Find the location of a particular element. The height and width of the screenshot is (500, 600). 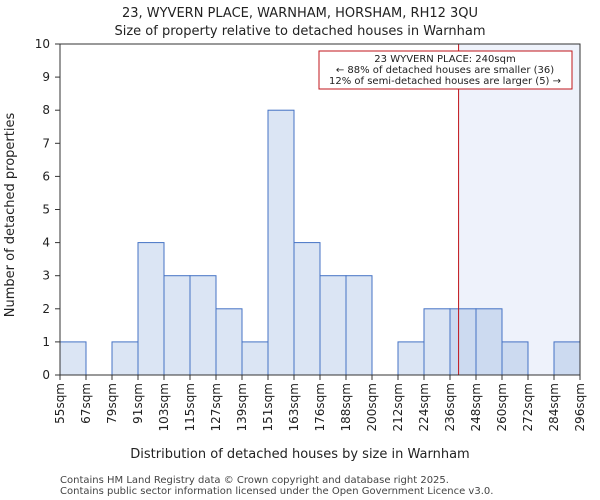

y-tick-label-7: 7 is located at coordinates (46, 143).